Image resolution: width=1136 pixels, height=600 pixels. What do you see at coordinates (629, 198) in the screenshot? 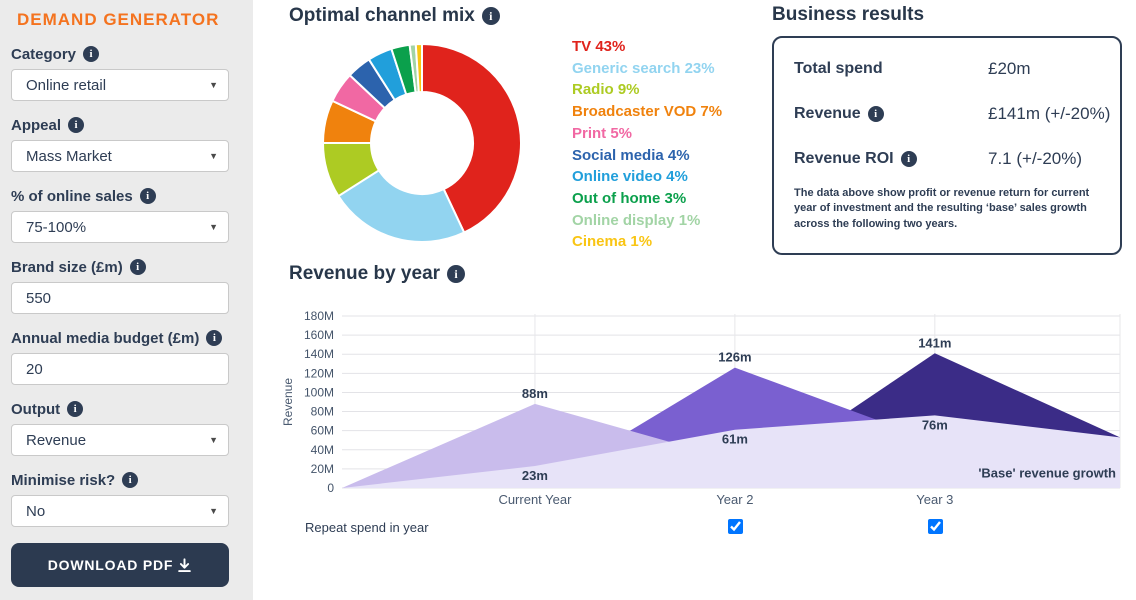
I see `legend-item-out-of-home: Out of home 3%` at bounding box center [629, 198].